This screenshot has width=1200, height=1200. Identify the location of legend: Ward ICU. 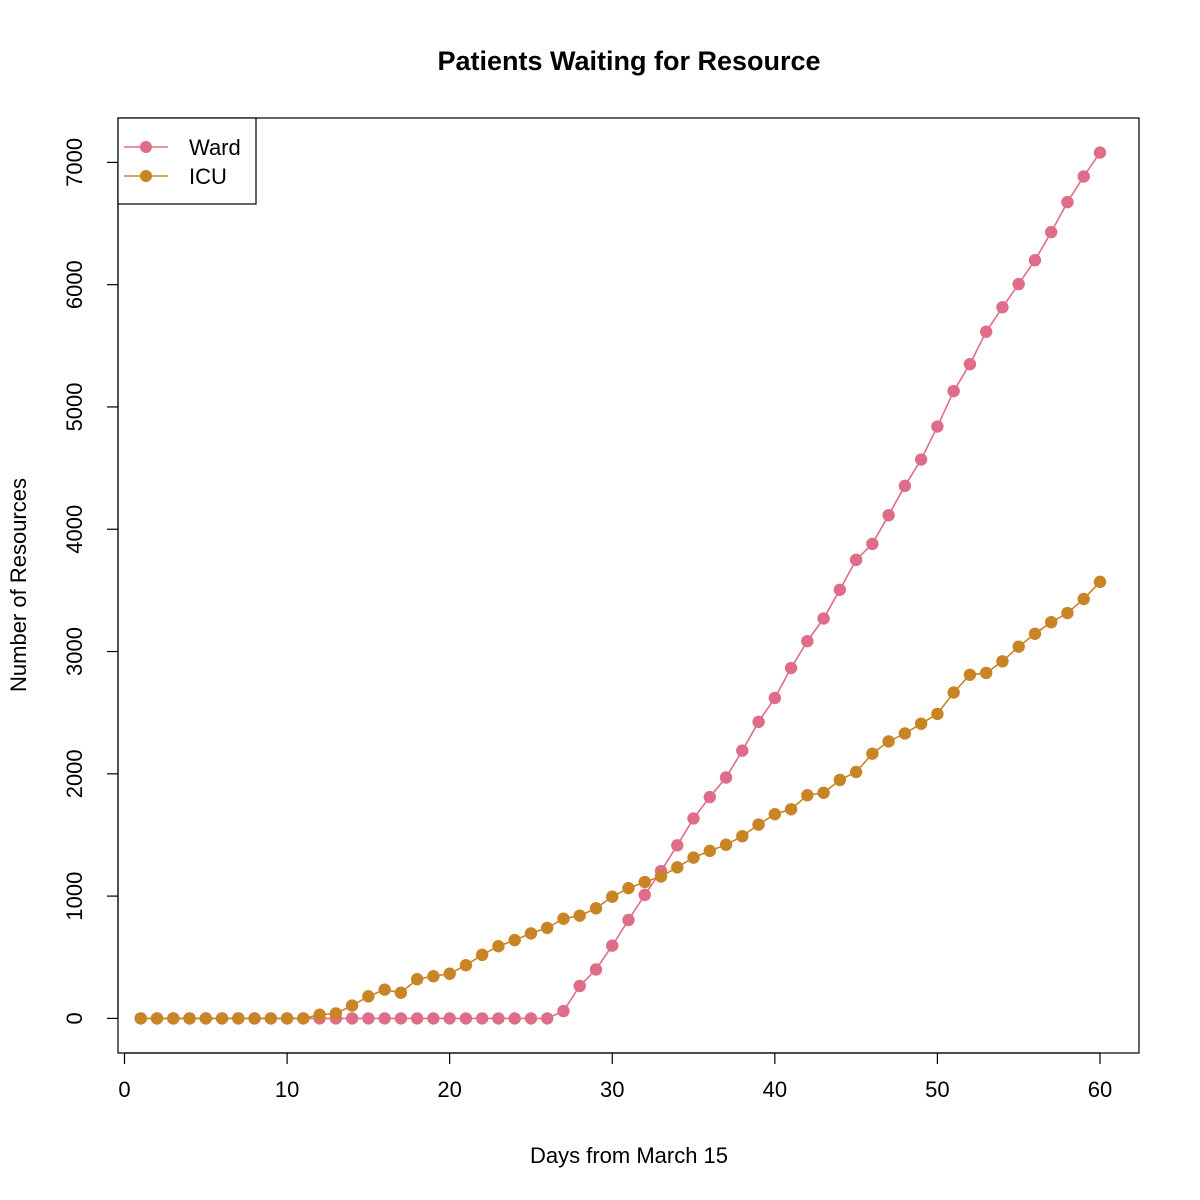
(187, 161).